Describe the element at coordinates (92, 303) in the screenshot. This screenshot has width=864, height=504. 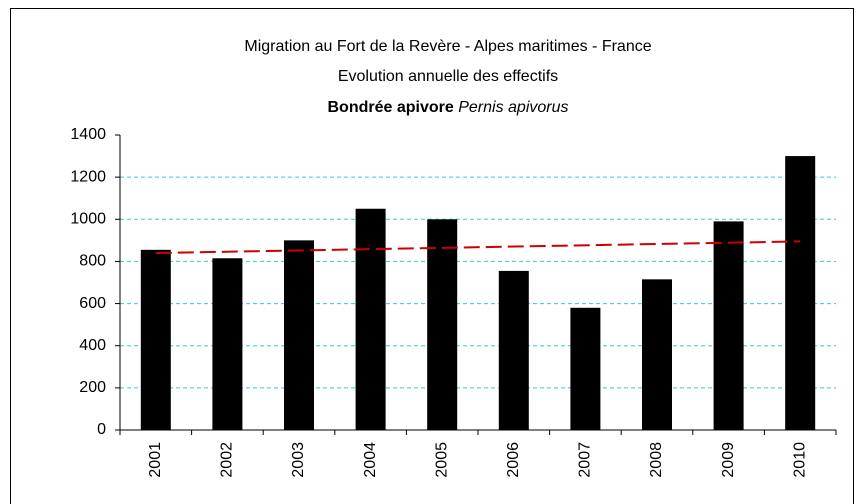
I see `y-tick-label: 600` at that location.